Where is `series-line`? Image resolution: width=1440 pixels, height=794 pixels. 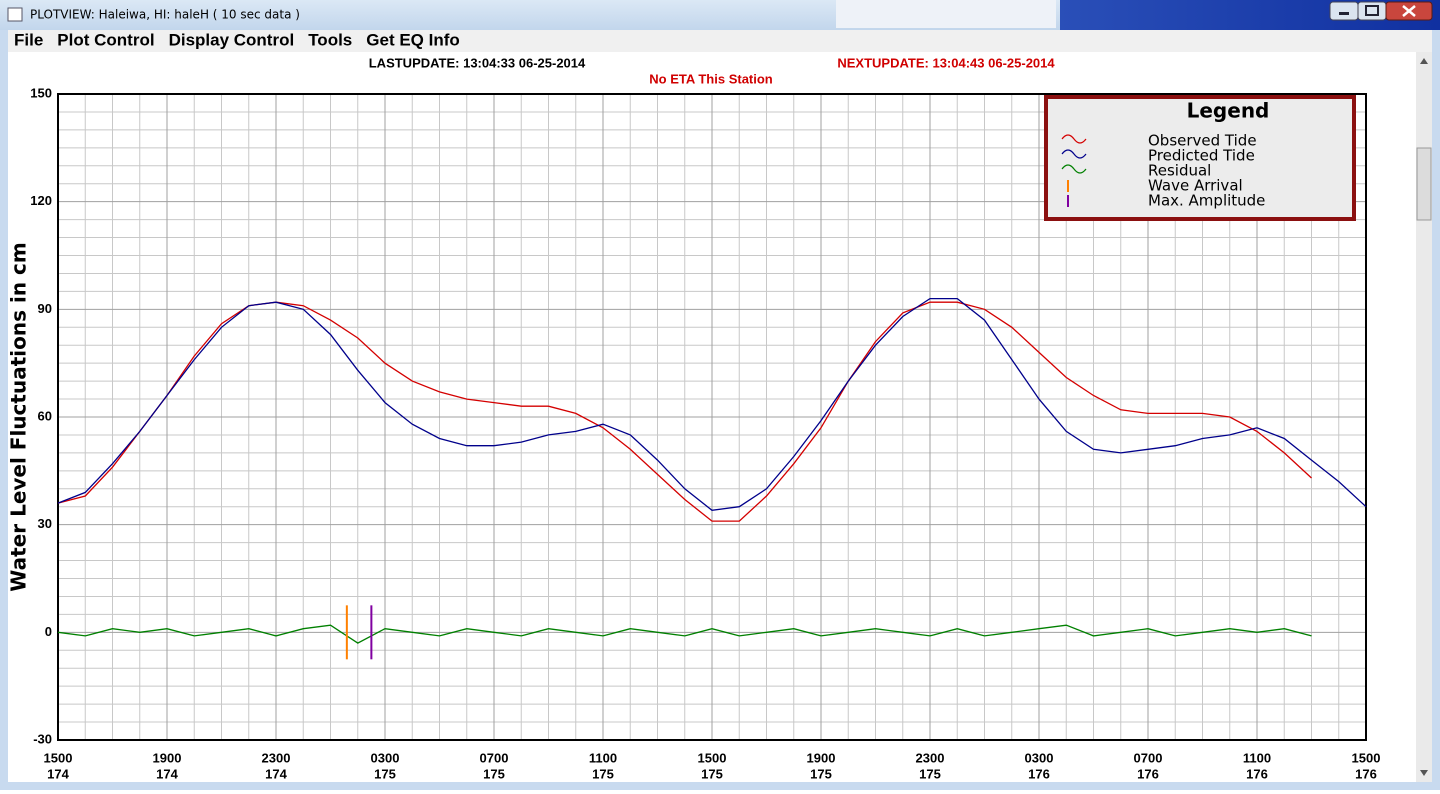
series-line is located at coordinates (684, 634).